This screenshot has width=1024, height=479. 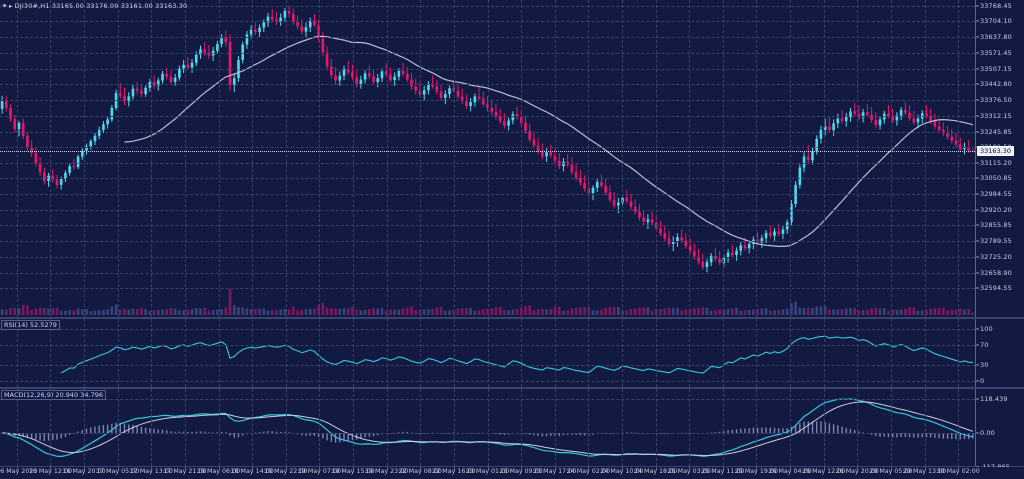 I want to click on time-axis-label: 23 May 17:00, so click(x=555, y=471).